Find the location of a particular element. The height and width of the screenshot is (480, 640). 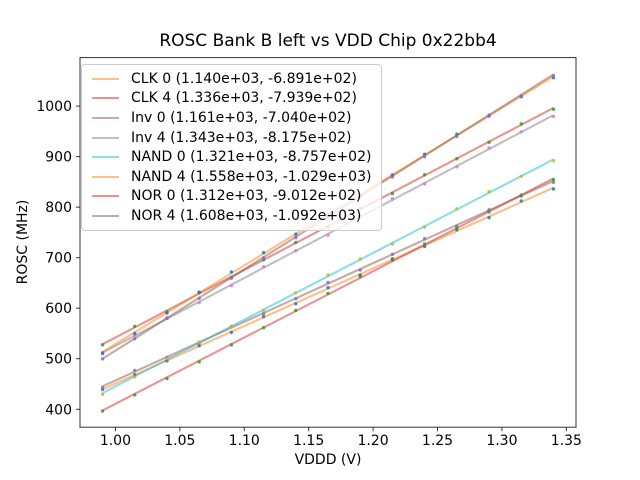

y-tick-label: 900 is located at coordinates (58, 158).